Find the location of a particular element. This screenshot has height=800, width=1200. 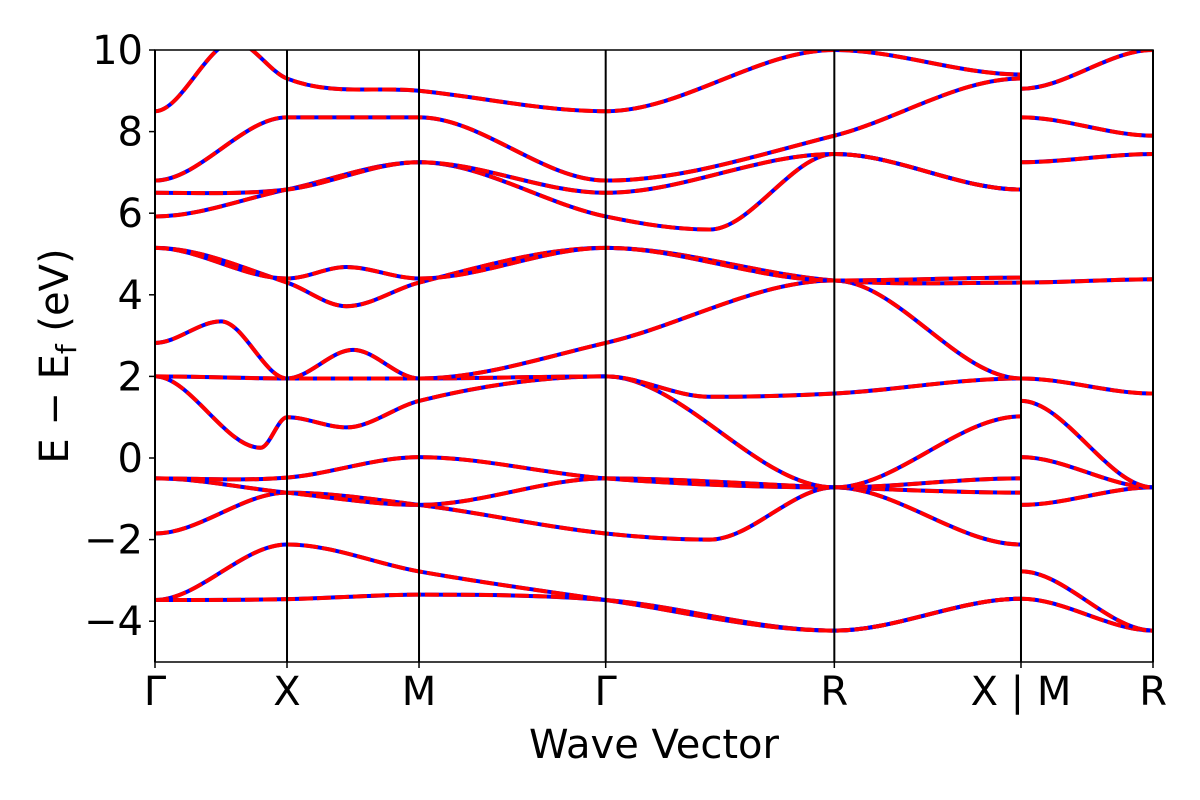

x-tick-label-0: Γ is located at coordinates (155, 692).